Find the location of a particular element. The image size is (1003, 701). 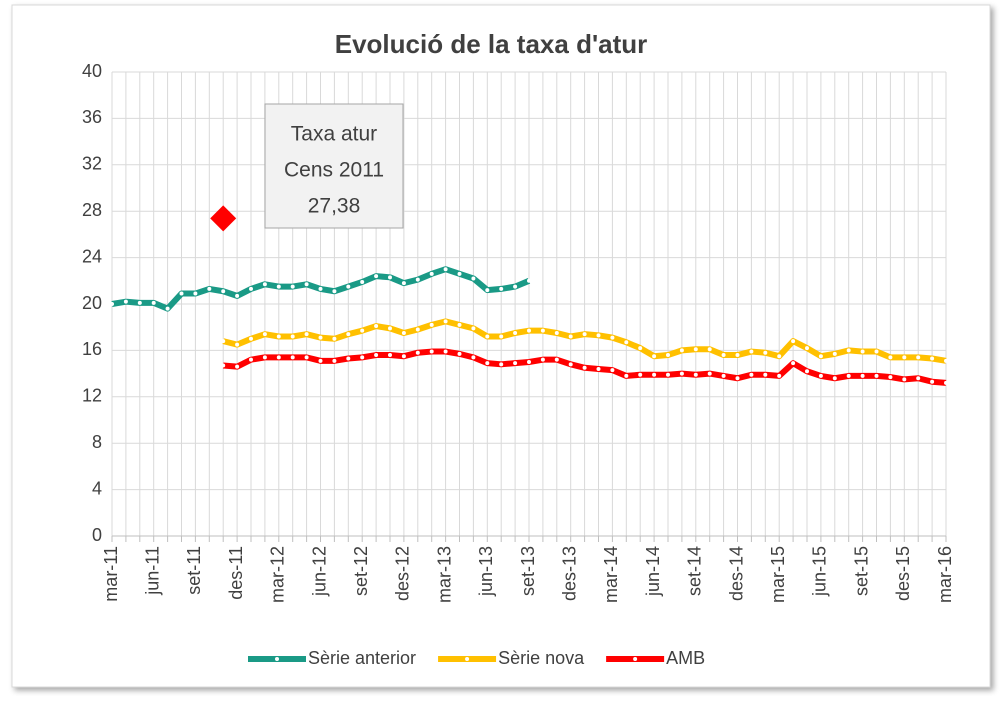

annotation: Taxa atur Cens 2011 27,38 is located at coordinates (334, 166).